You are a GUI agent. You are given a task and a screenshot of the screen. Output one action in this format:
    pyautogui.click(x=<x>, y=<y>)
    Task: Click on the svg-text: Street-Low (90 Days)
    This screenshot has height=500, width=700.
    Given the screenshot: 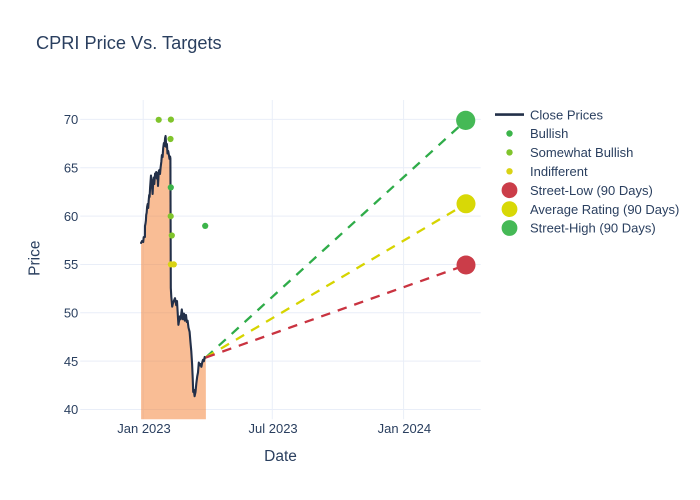 What is the action you would take?
    pyautogui.click(x=591, y=190)
    